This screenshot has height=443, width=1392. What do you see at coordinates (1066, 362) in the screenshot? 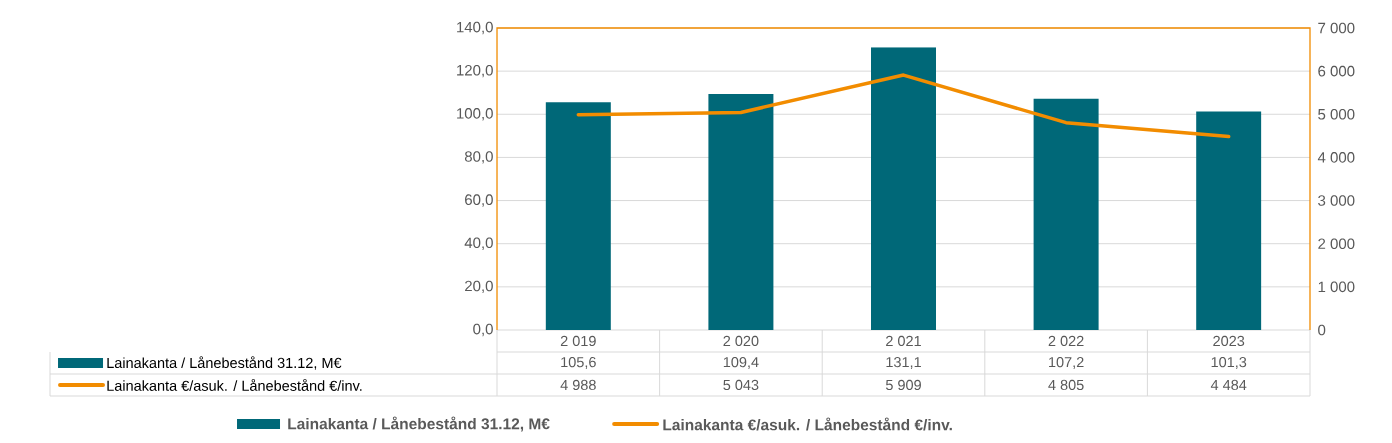
I see `data-label: 107,2` at bounding box center [1066, 362].